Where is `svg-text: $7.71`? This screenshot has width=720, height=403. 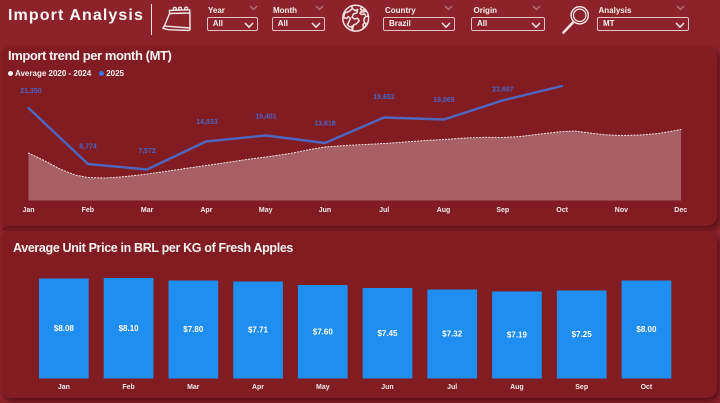
svg-text: $7.71 is located at coordinates (258, 330).